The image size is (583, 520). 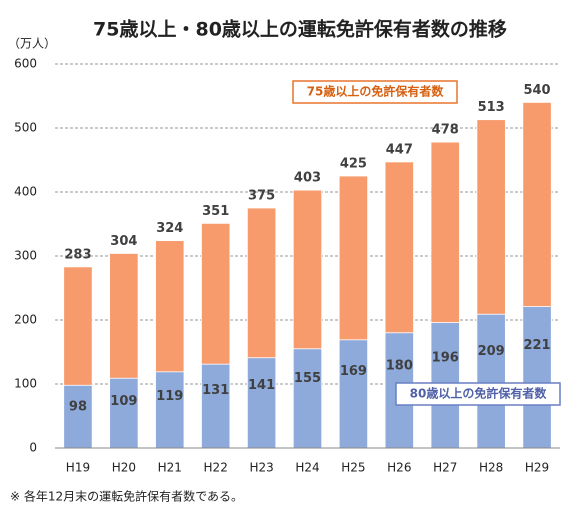 I want to click on data-label: 283, so click(x=77, y=254).